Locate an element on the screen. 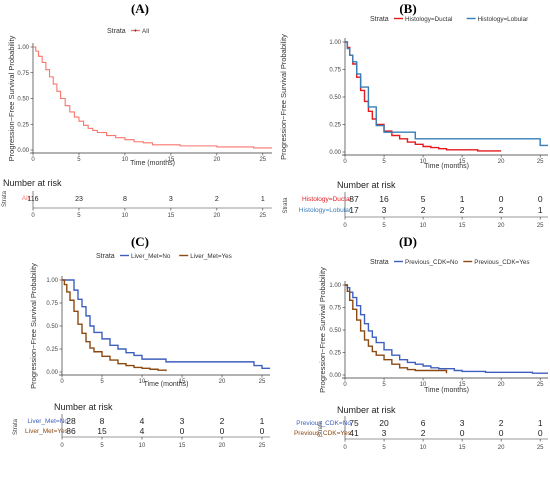 This screenshot has width=550, height=485. legend: Strata Histology=Ductal Histology=Lobular is located at coordinates (449, 19).